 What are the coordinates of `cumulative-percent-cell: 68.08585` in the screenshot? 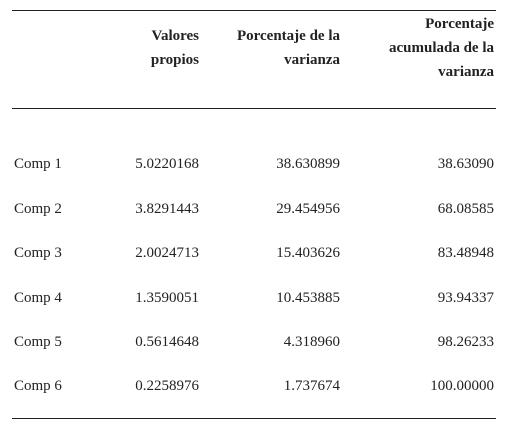 It's located at (465, 209).